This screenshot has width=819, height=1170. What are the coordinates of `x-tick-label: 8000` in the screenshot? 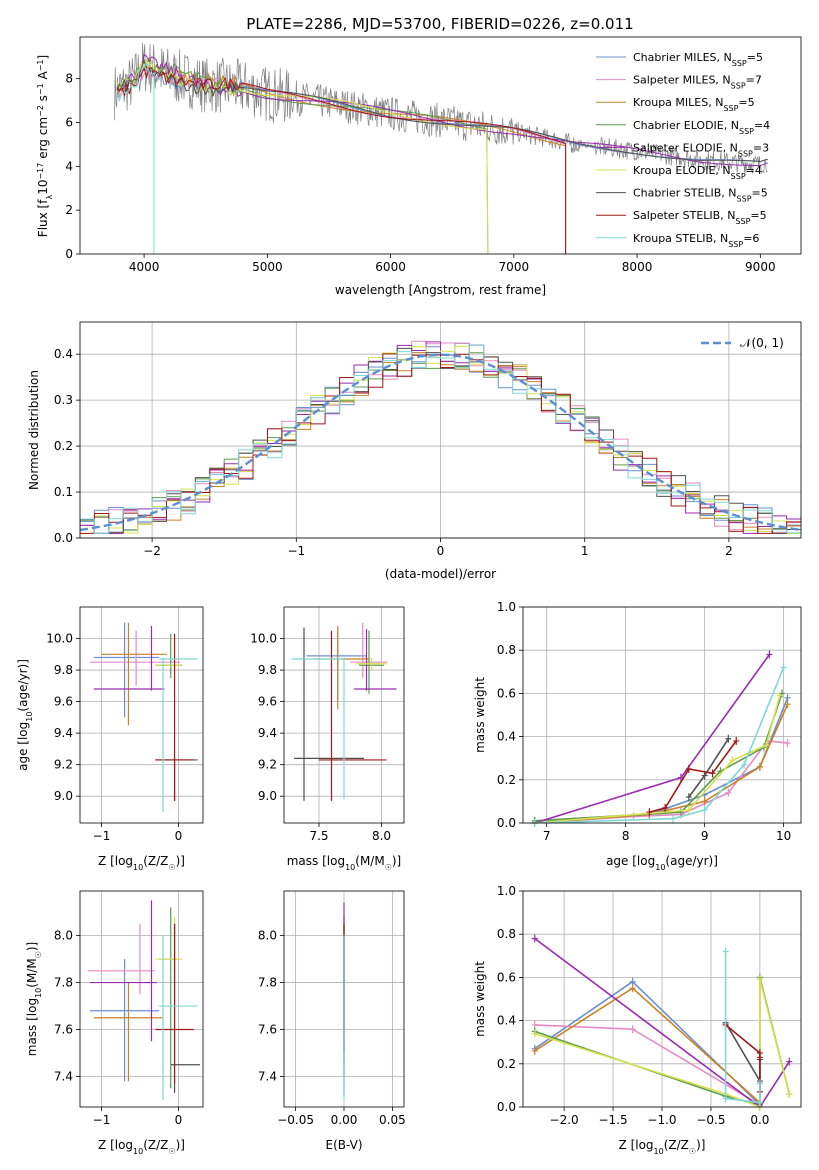 It's located at (637, 267).